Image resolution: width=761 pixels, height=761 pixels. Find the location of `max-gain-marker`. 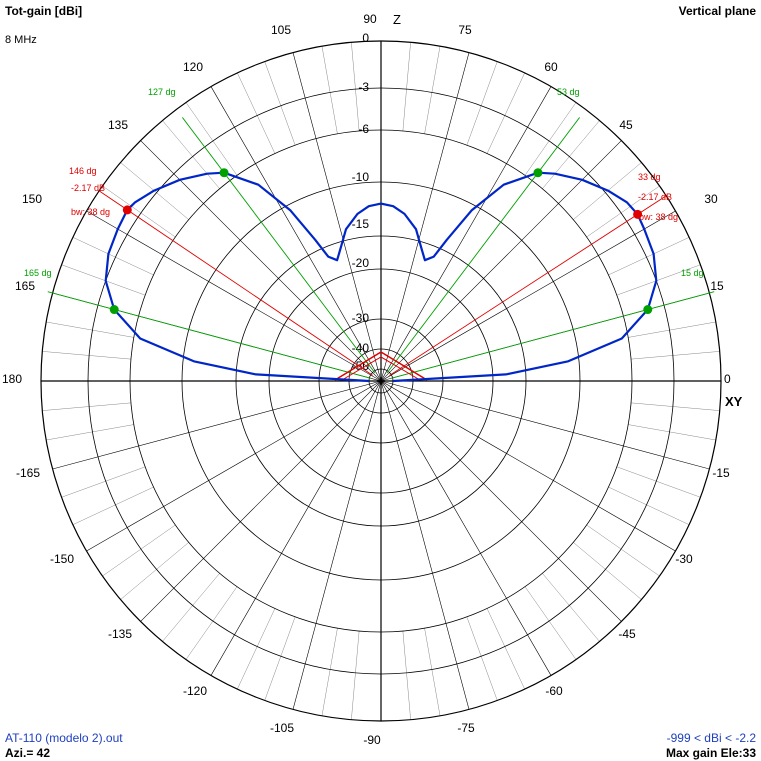

max-gain-marker is located at coordinates (638, 214).